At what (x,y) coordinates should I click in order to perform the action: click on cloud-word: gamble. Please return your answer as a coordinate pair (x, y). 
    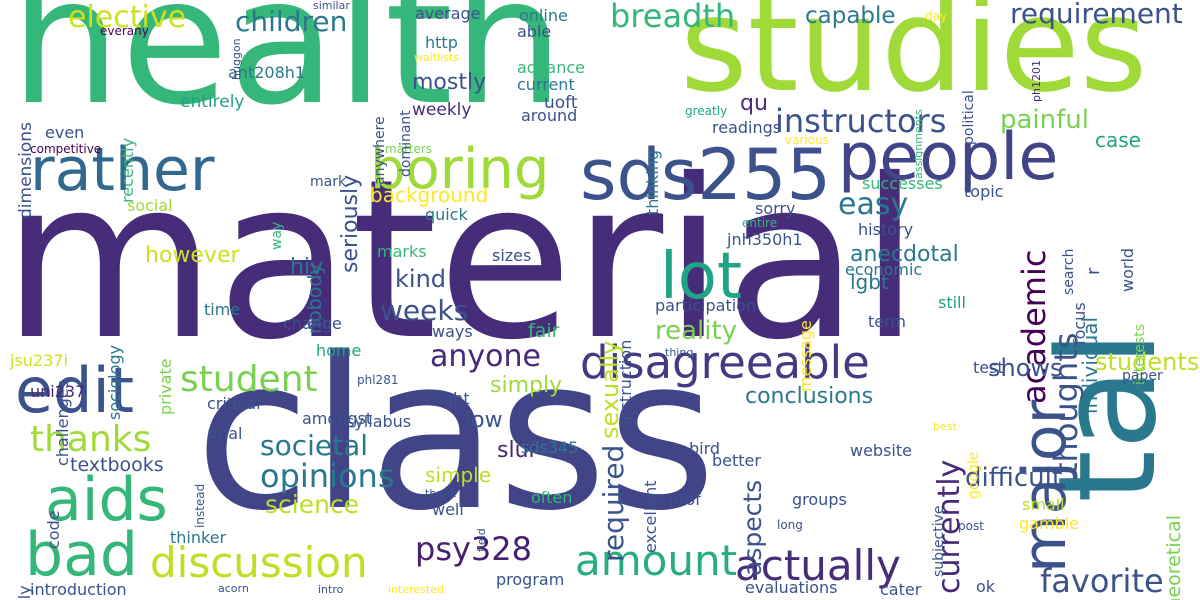
    Looking at the image, I should click on (1049, 523).